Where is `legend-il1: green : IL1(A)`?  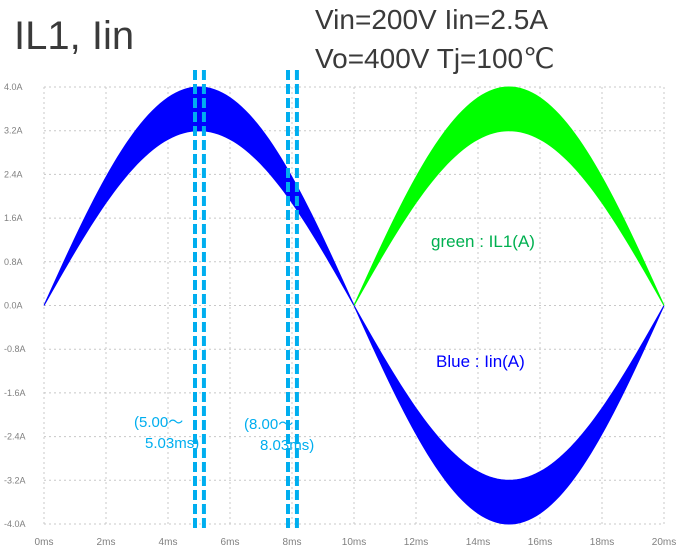 legend-il1: green : IL1(A) is located at coordinates (483, 241).